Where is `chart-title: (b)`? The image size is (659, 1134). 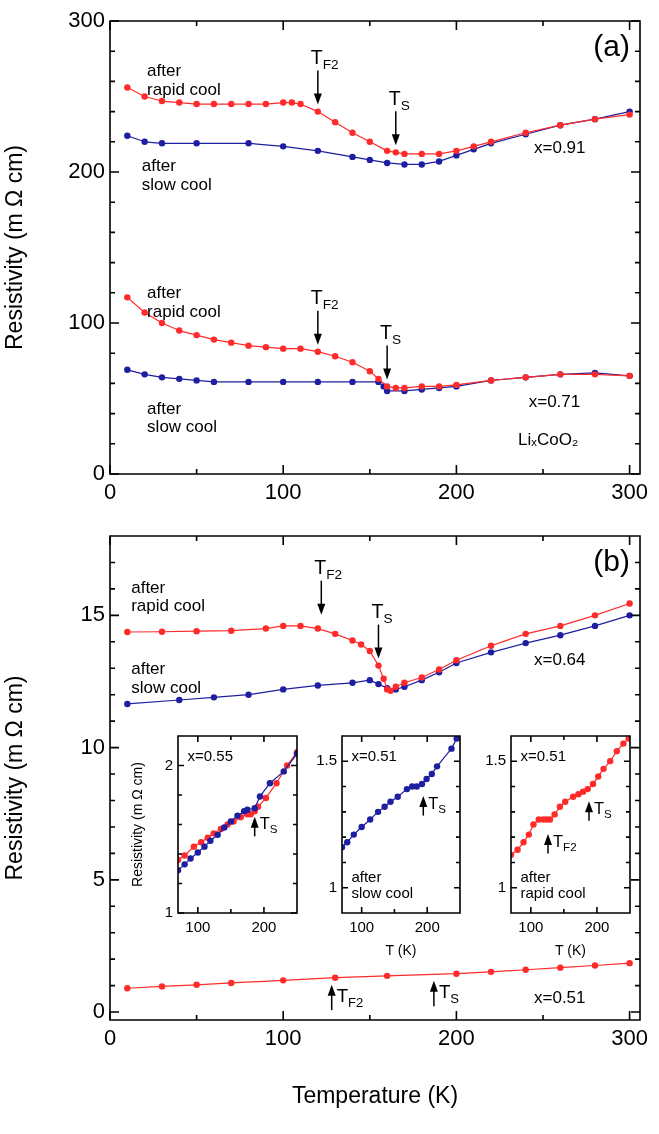
chart-title: (b) is located at coordinates (611, 561).